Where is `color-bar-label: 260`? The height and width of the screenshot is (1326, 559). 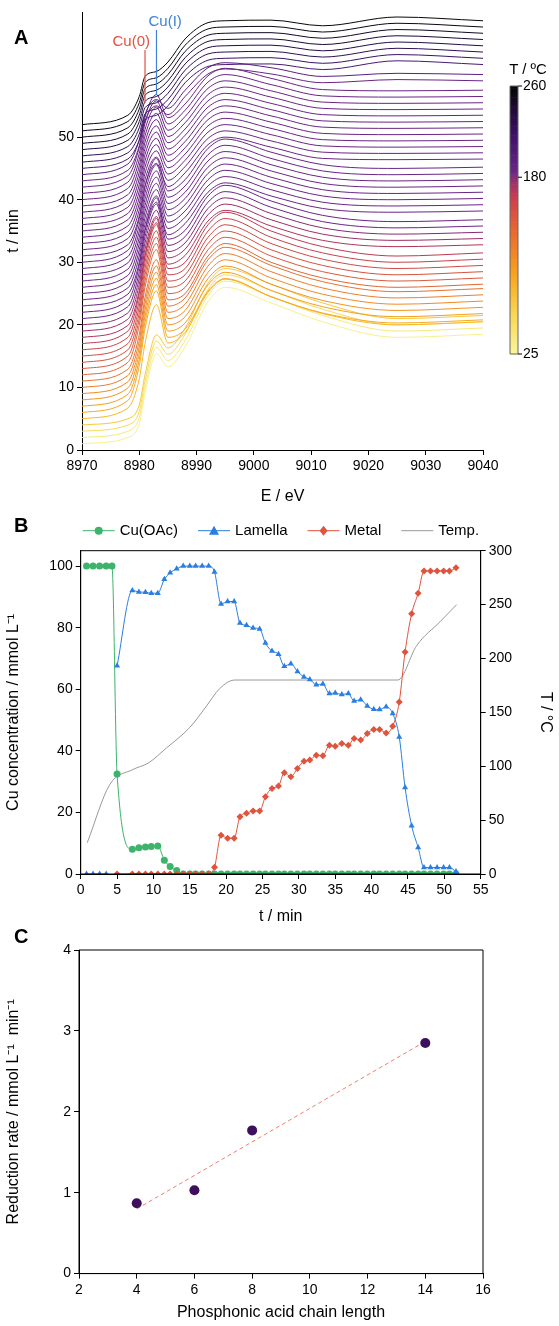 color-bar-label: 260 is located at coordinates (535, 84).